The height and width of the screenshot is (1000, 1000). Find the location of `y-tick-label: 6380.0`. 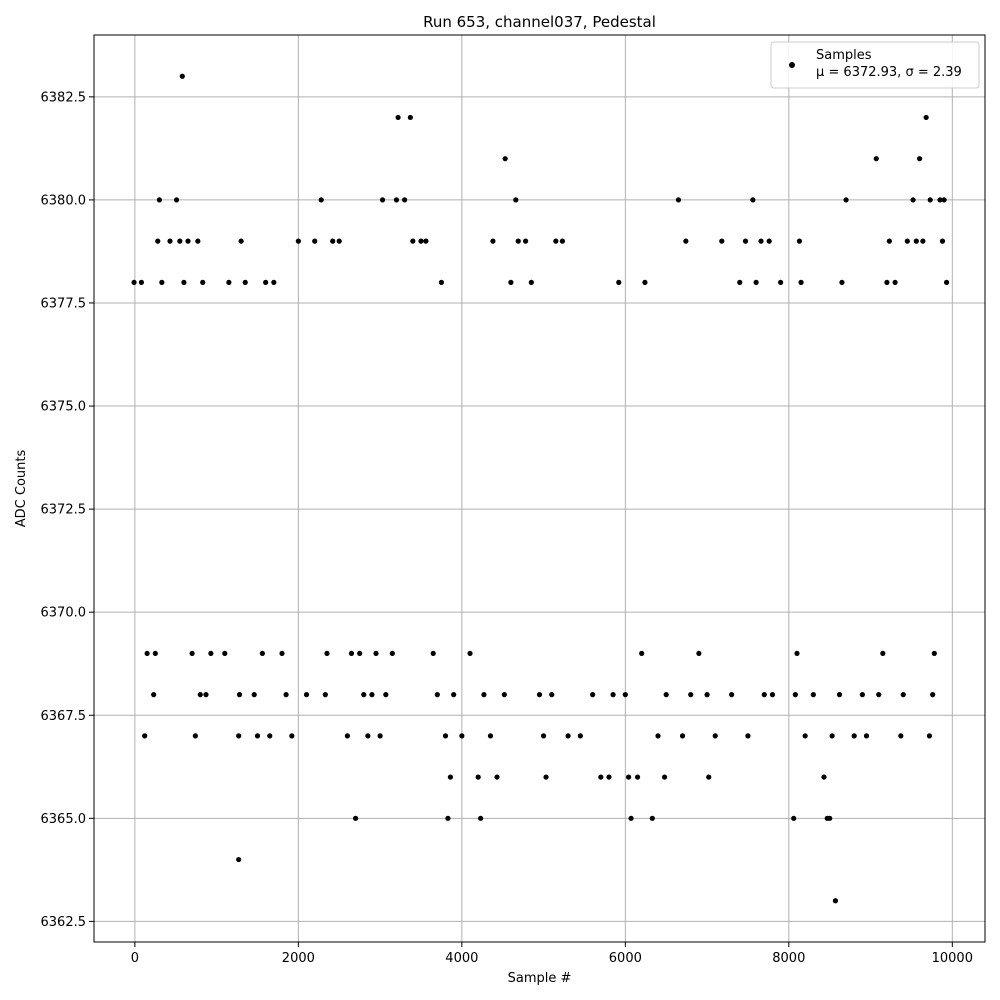

y-tick-label: 6380.0 is located at coordinates (64, 200).